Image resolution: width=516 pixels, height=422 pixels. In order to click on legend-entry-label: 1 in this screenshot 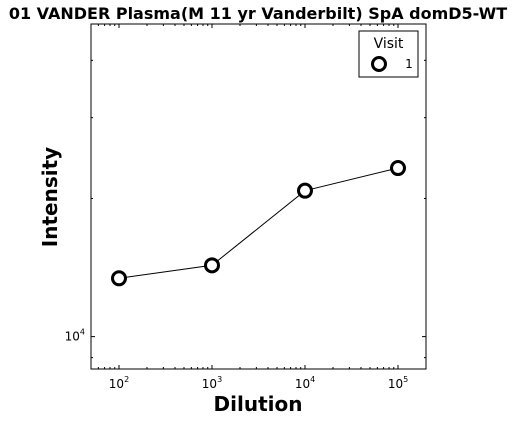, I will do `click(409, 64)`.